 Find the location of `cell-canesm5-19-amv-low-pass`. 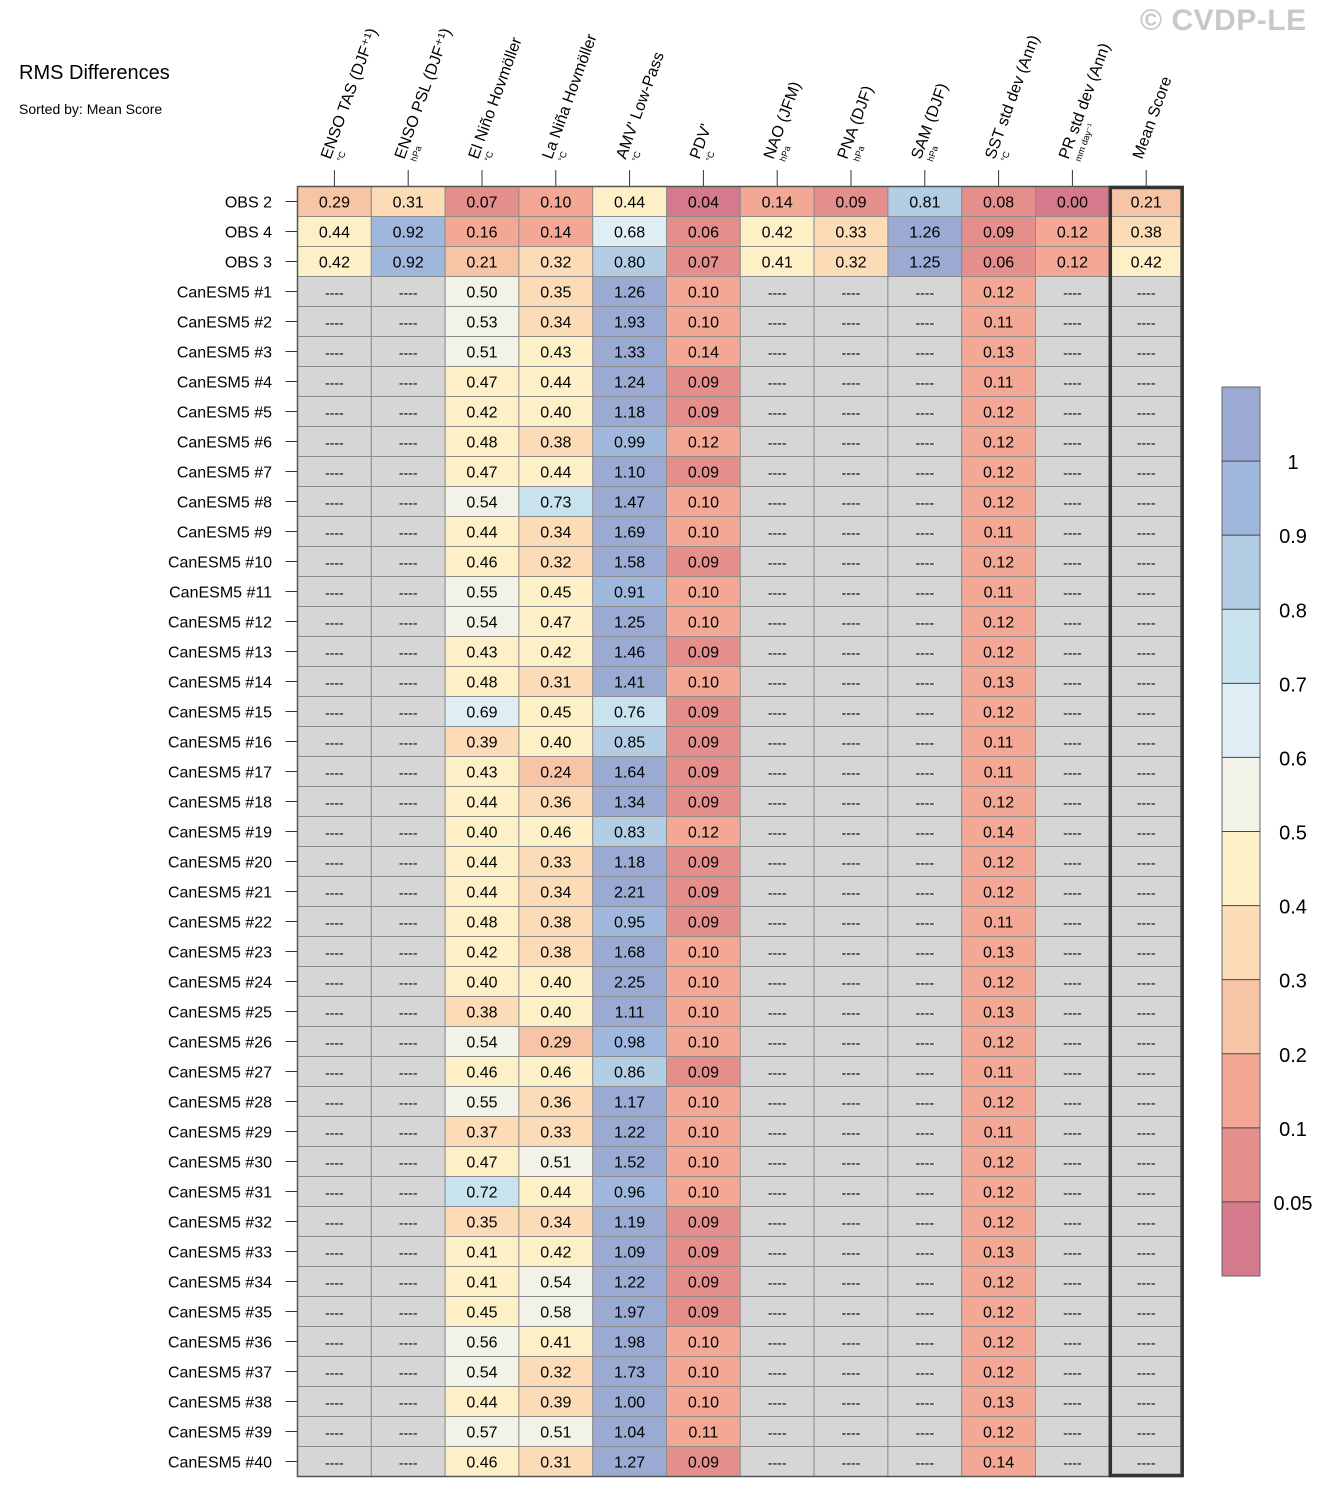

cell-canesm5-19-amv-low-pass is located at coordinates (630, 831).